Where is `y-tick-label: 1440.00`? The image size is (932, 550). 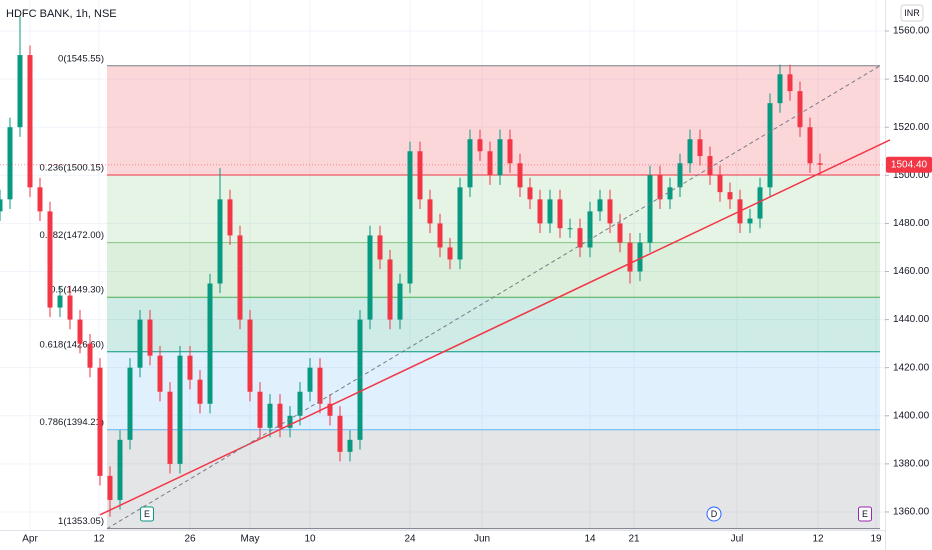
y-tick-label: 1440.00 is located at coordinates (911, 319).